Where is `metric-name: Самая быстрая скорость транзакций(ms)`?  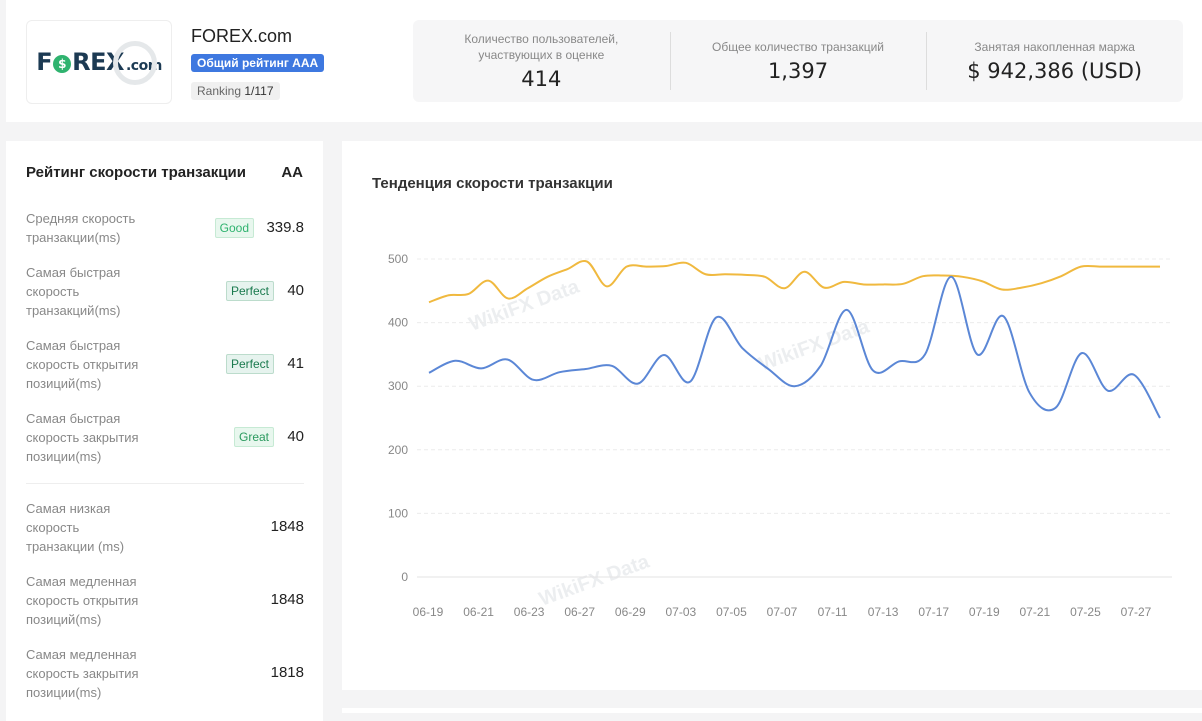 metric-name: Самая быстрая скорость транзакций(ms) is located at coordinates (73, 291).